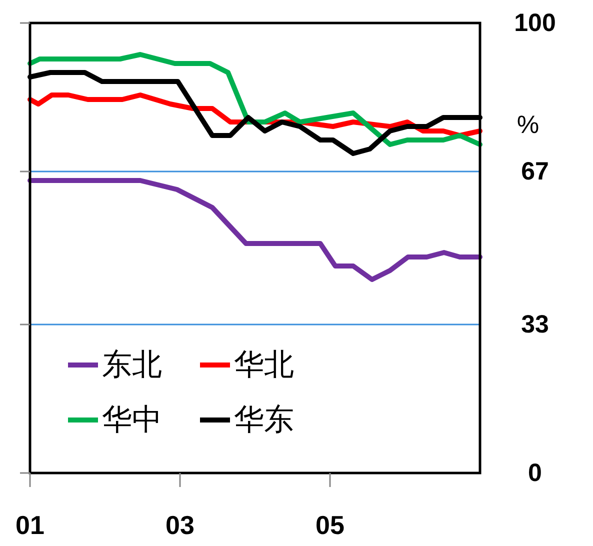 Image resolution: width=593 pixels, height=546 pixels. I want to click on y-tick-label: 0, so click(535, 473).